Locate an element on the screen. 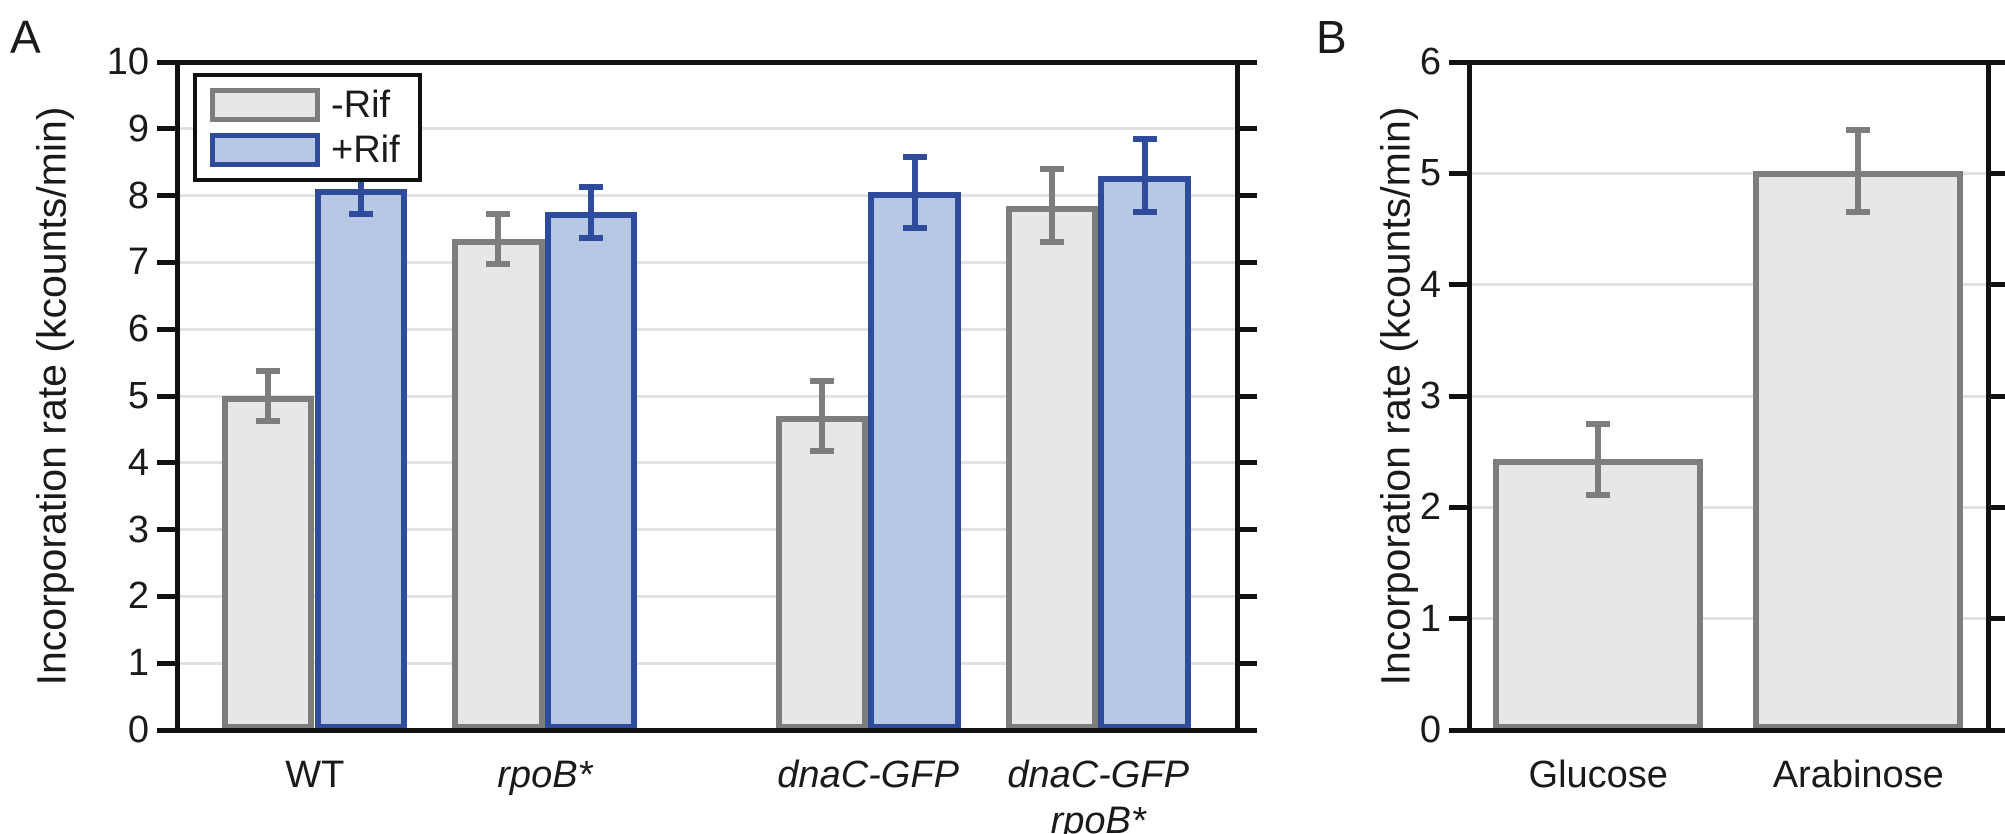 The height and width of the screenshot is (834, 2005). bar-rpoB*--Rif is located at coordinates (498, 484).